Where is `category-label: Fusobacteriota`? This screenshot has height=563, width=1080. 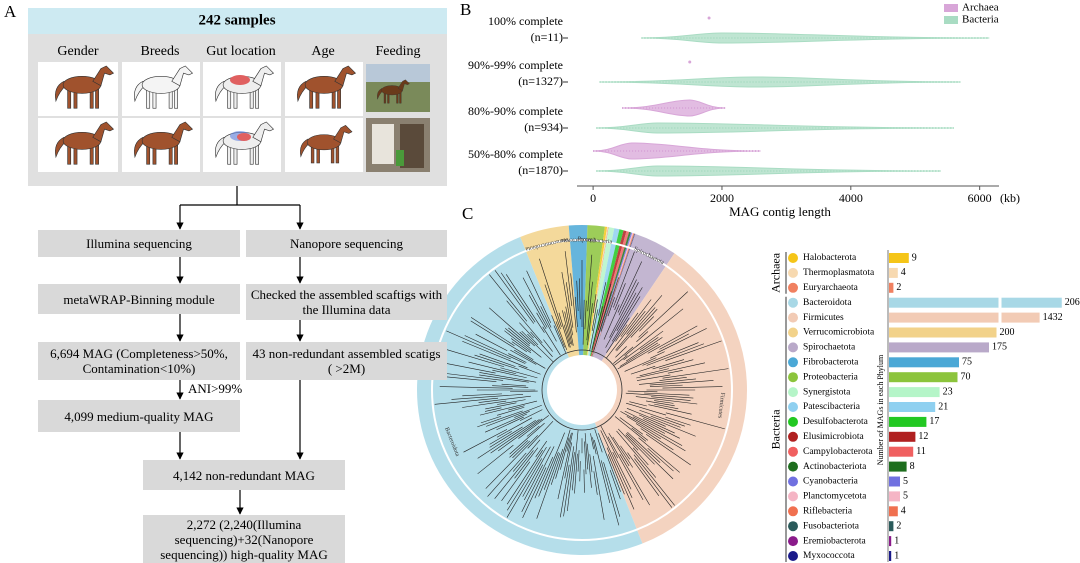
category-label: Fusobacteriota is located at coordinates (831, 526).